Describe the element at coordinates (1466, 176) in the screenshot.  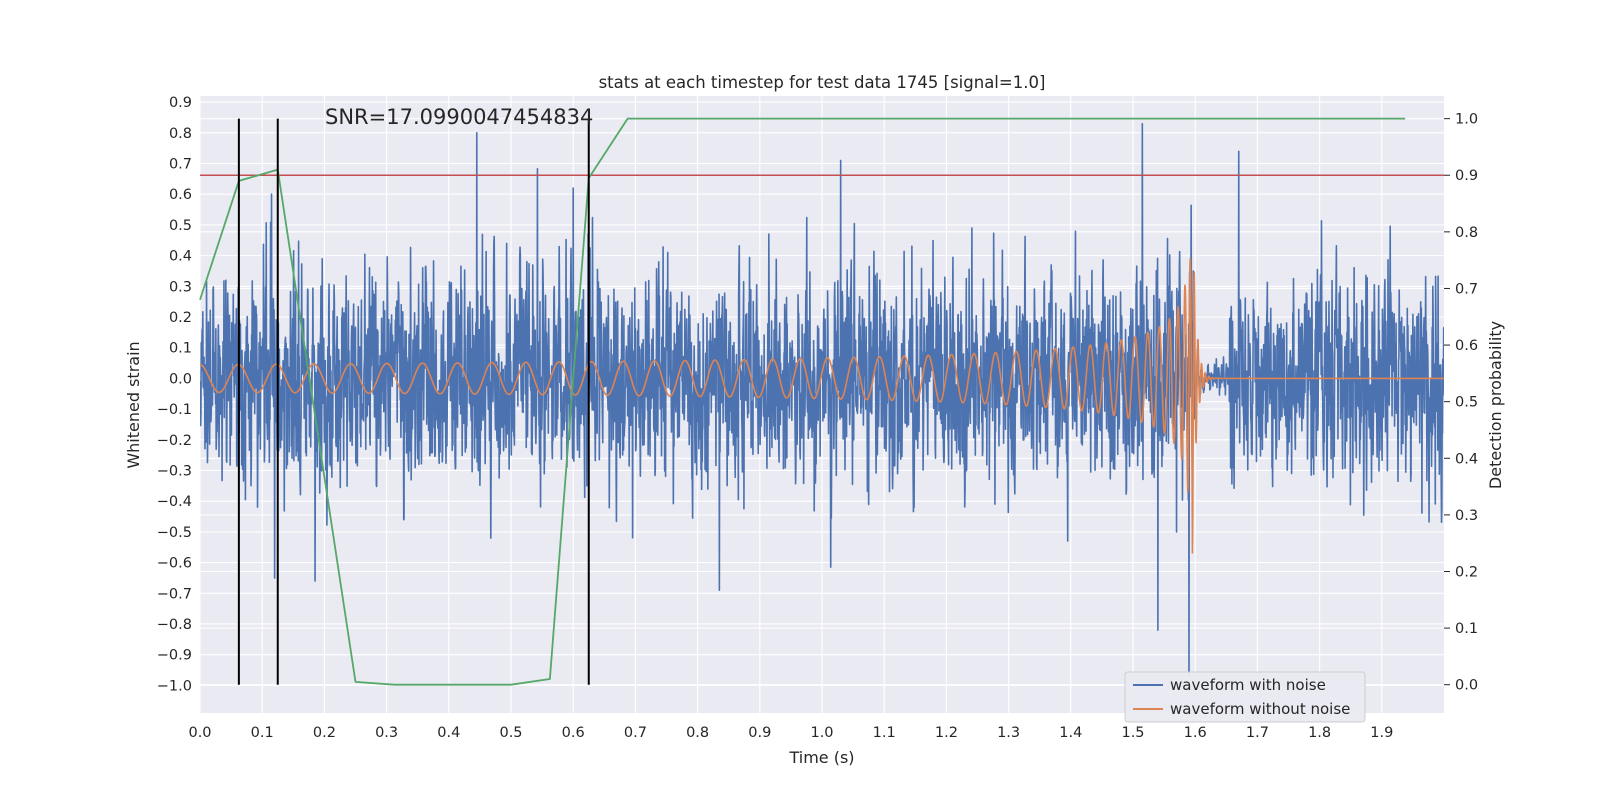
I see `y2-tick-label: 0.9` at that location.